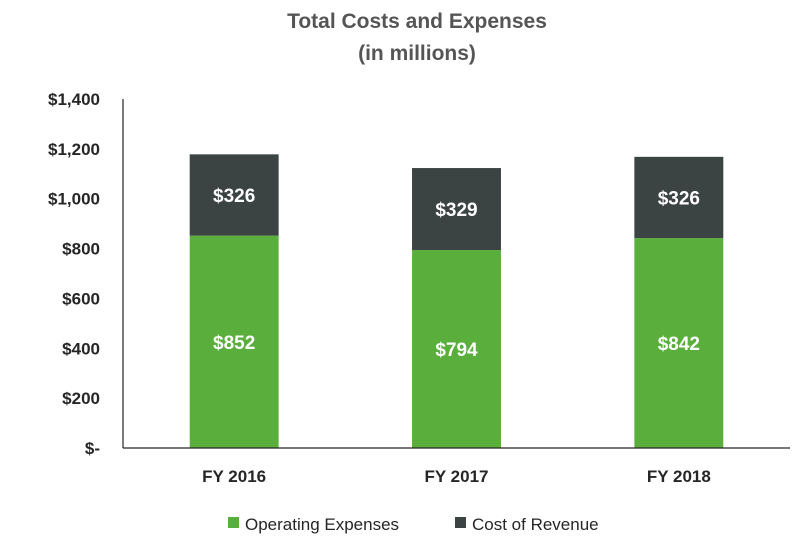  Describe the element at coordinates (417, 21) in the screenshot. I see `chart-title: Total Costs and Expenses` at that location.